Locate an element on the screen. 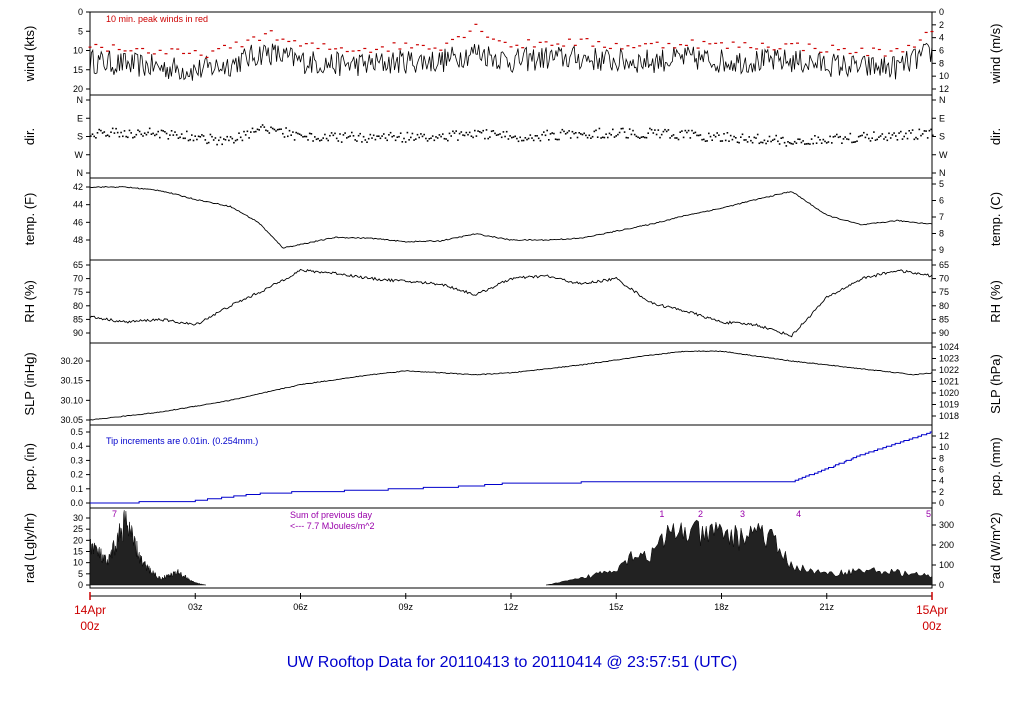 The image size is (1024, 705). rad-left-tick-label: 5 is located at coordinates (80, 574).